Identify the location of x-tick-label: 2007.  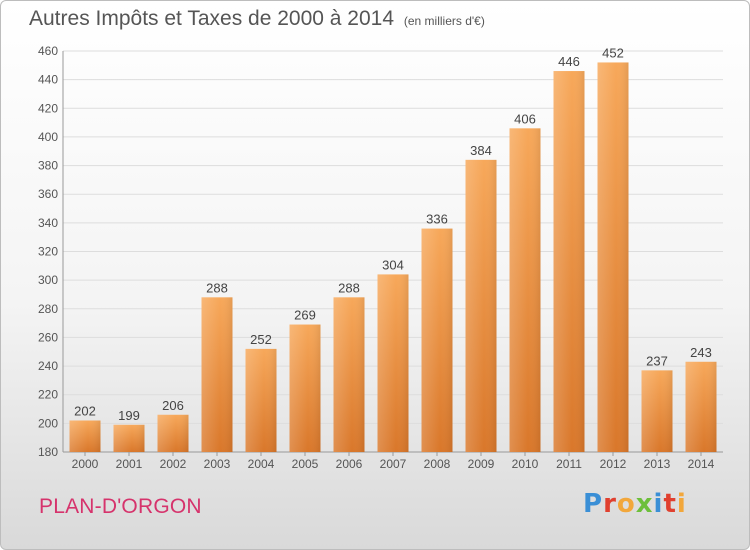
(393, 464).